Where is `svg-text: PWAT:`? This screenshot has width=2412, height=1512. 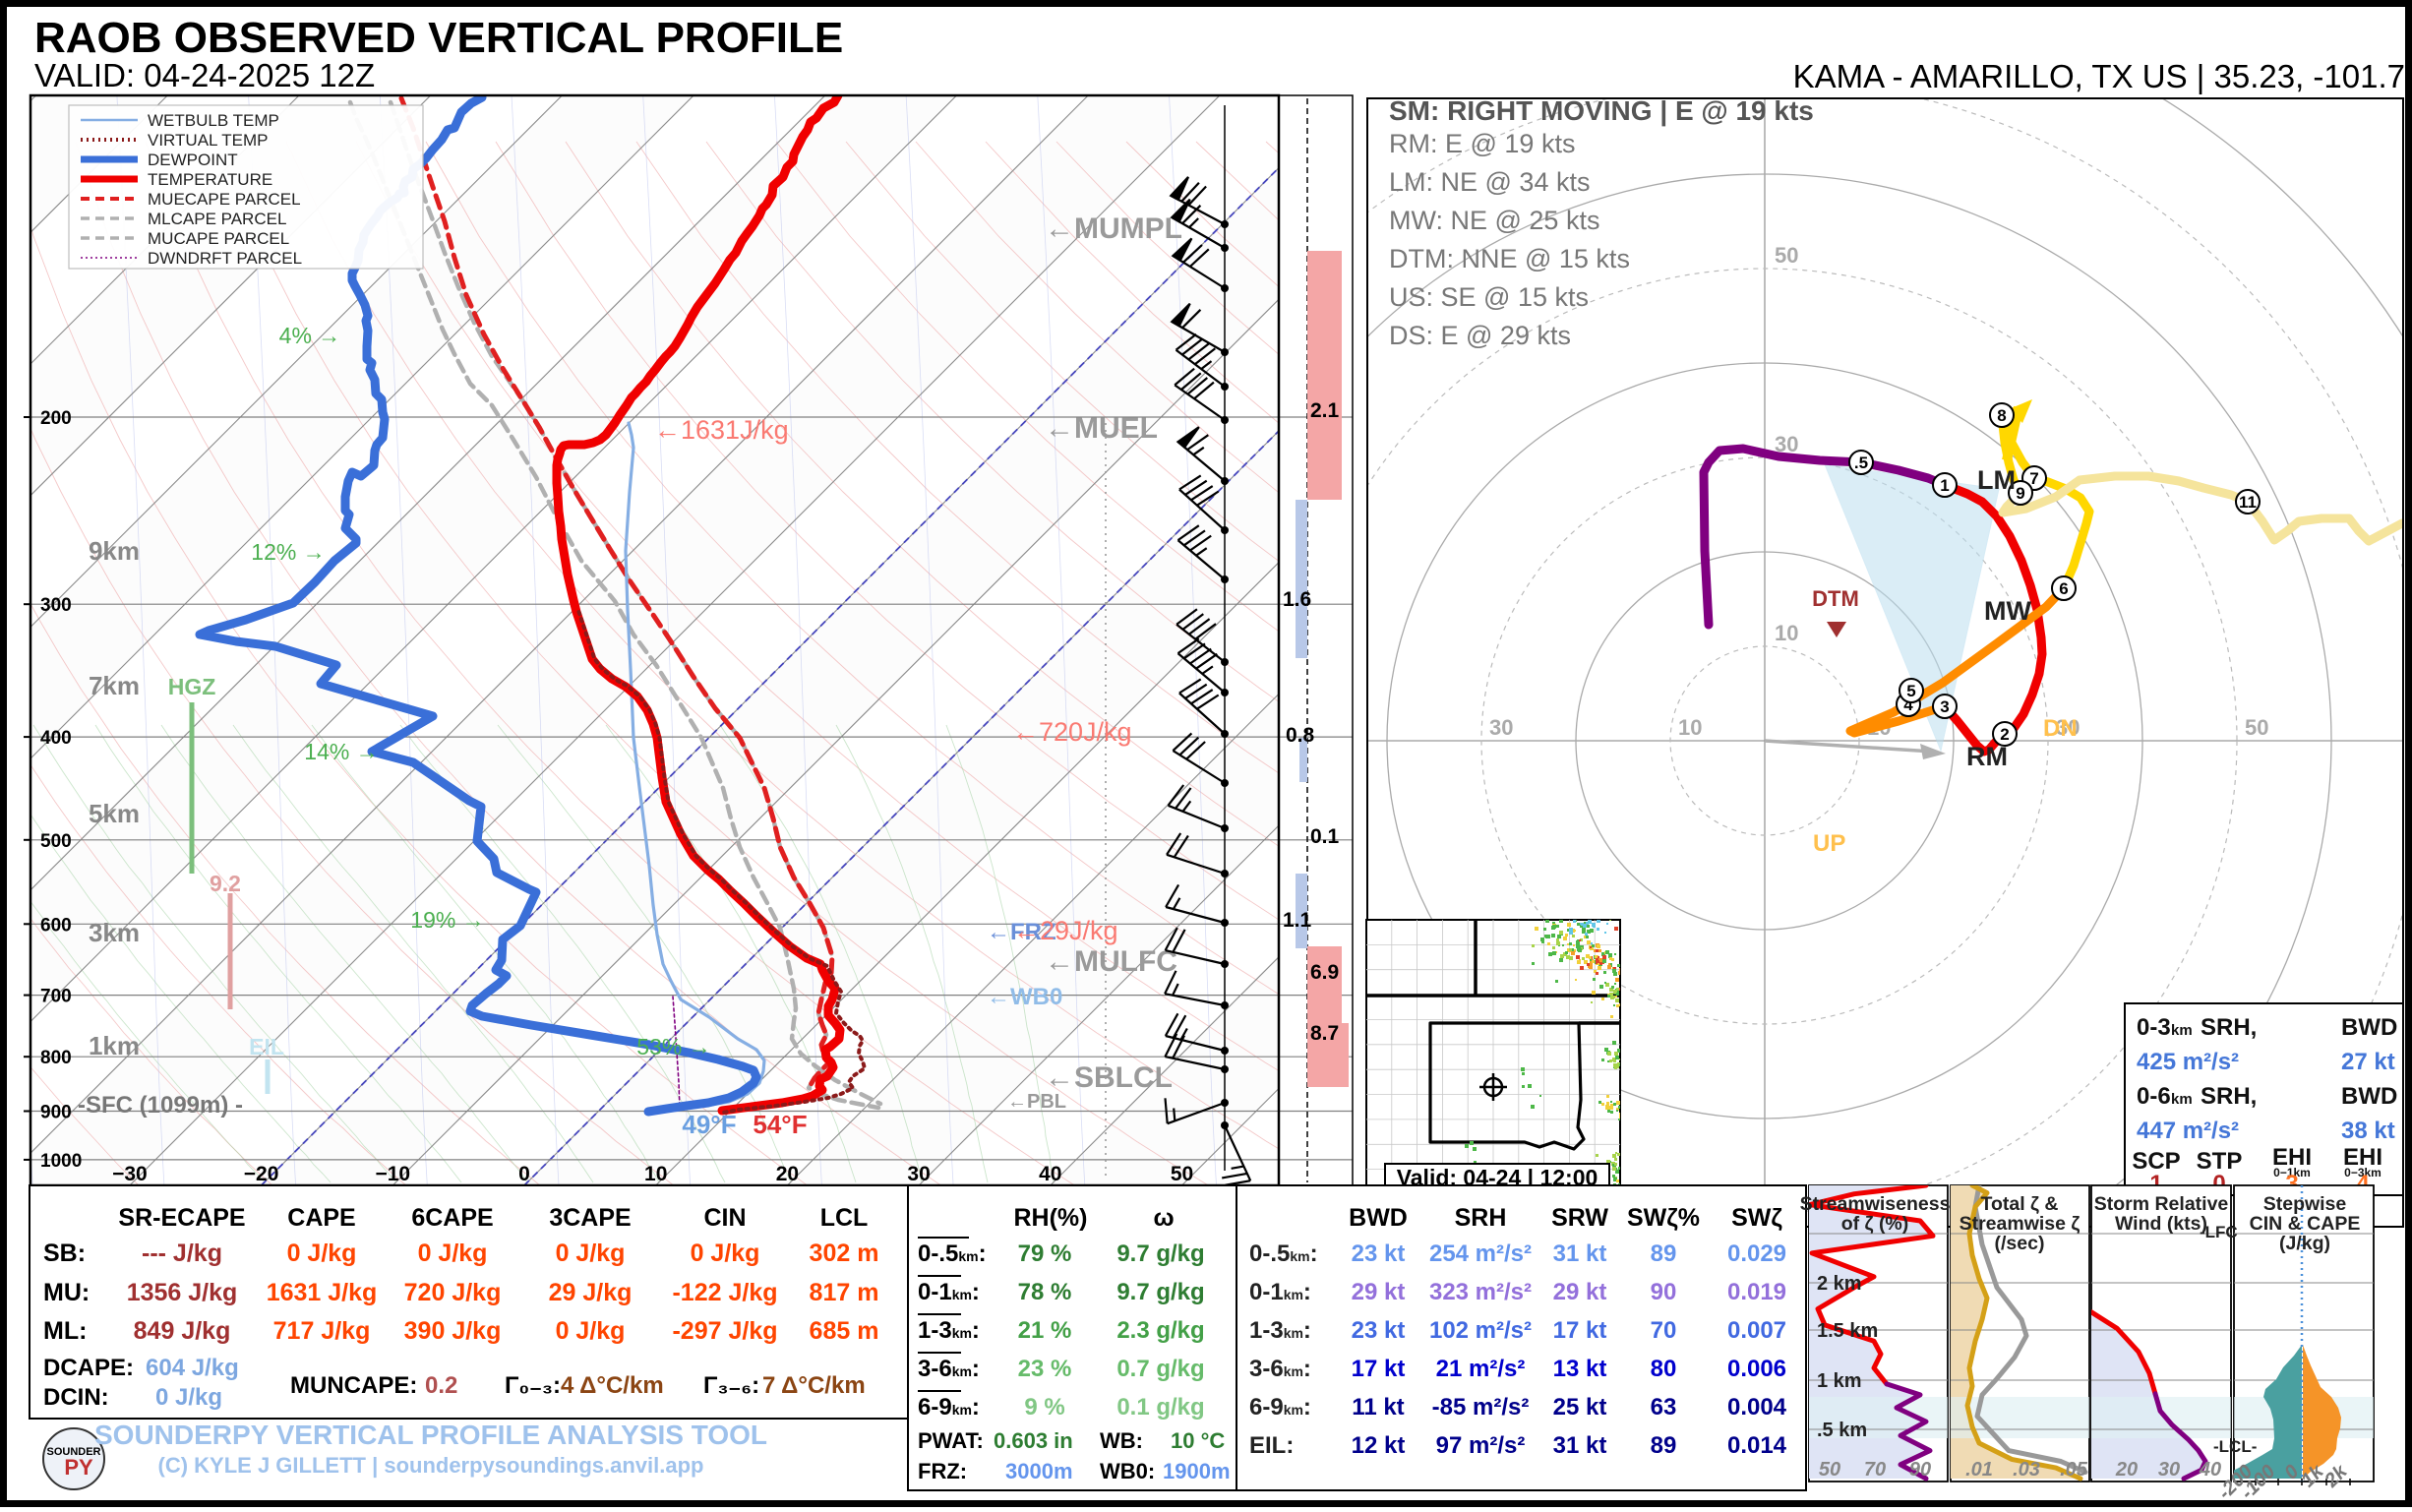 svg-text: PWAT: is located at coordinates (951, 1441).